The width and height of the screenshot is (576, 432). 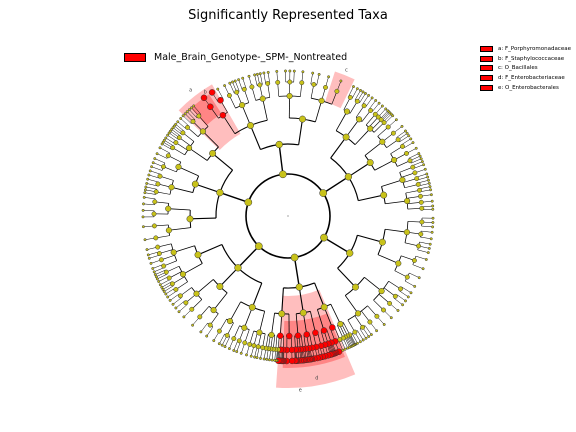 I want to click on group-legend: Male_Brain_Genotype-_SPM-_Nontreated, so click(x=235, y=57).